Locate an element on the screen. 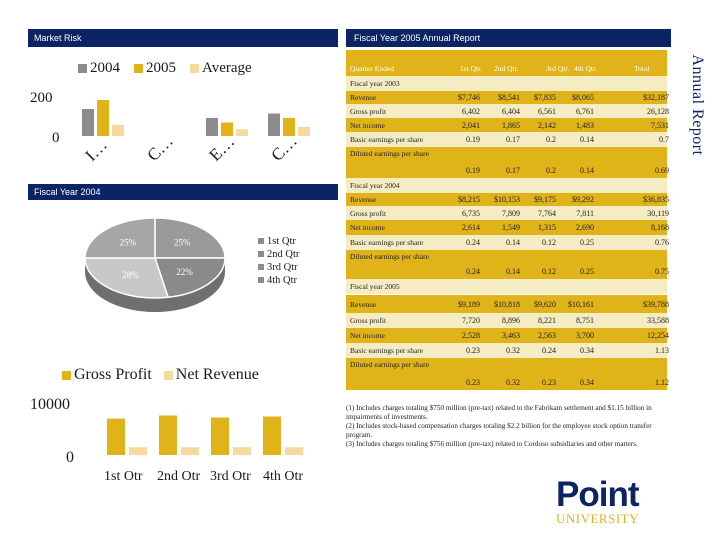  annual-report-bar: Fiscal Year 2005 Annual Report is located at coordinates (508, 38).